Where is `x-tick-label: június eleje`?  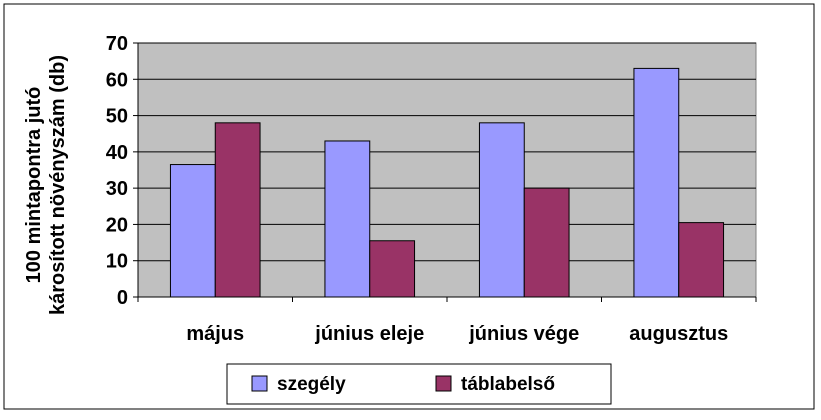
x-tick-label: június eleje is located at coordinates (369, 334).